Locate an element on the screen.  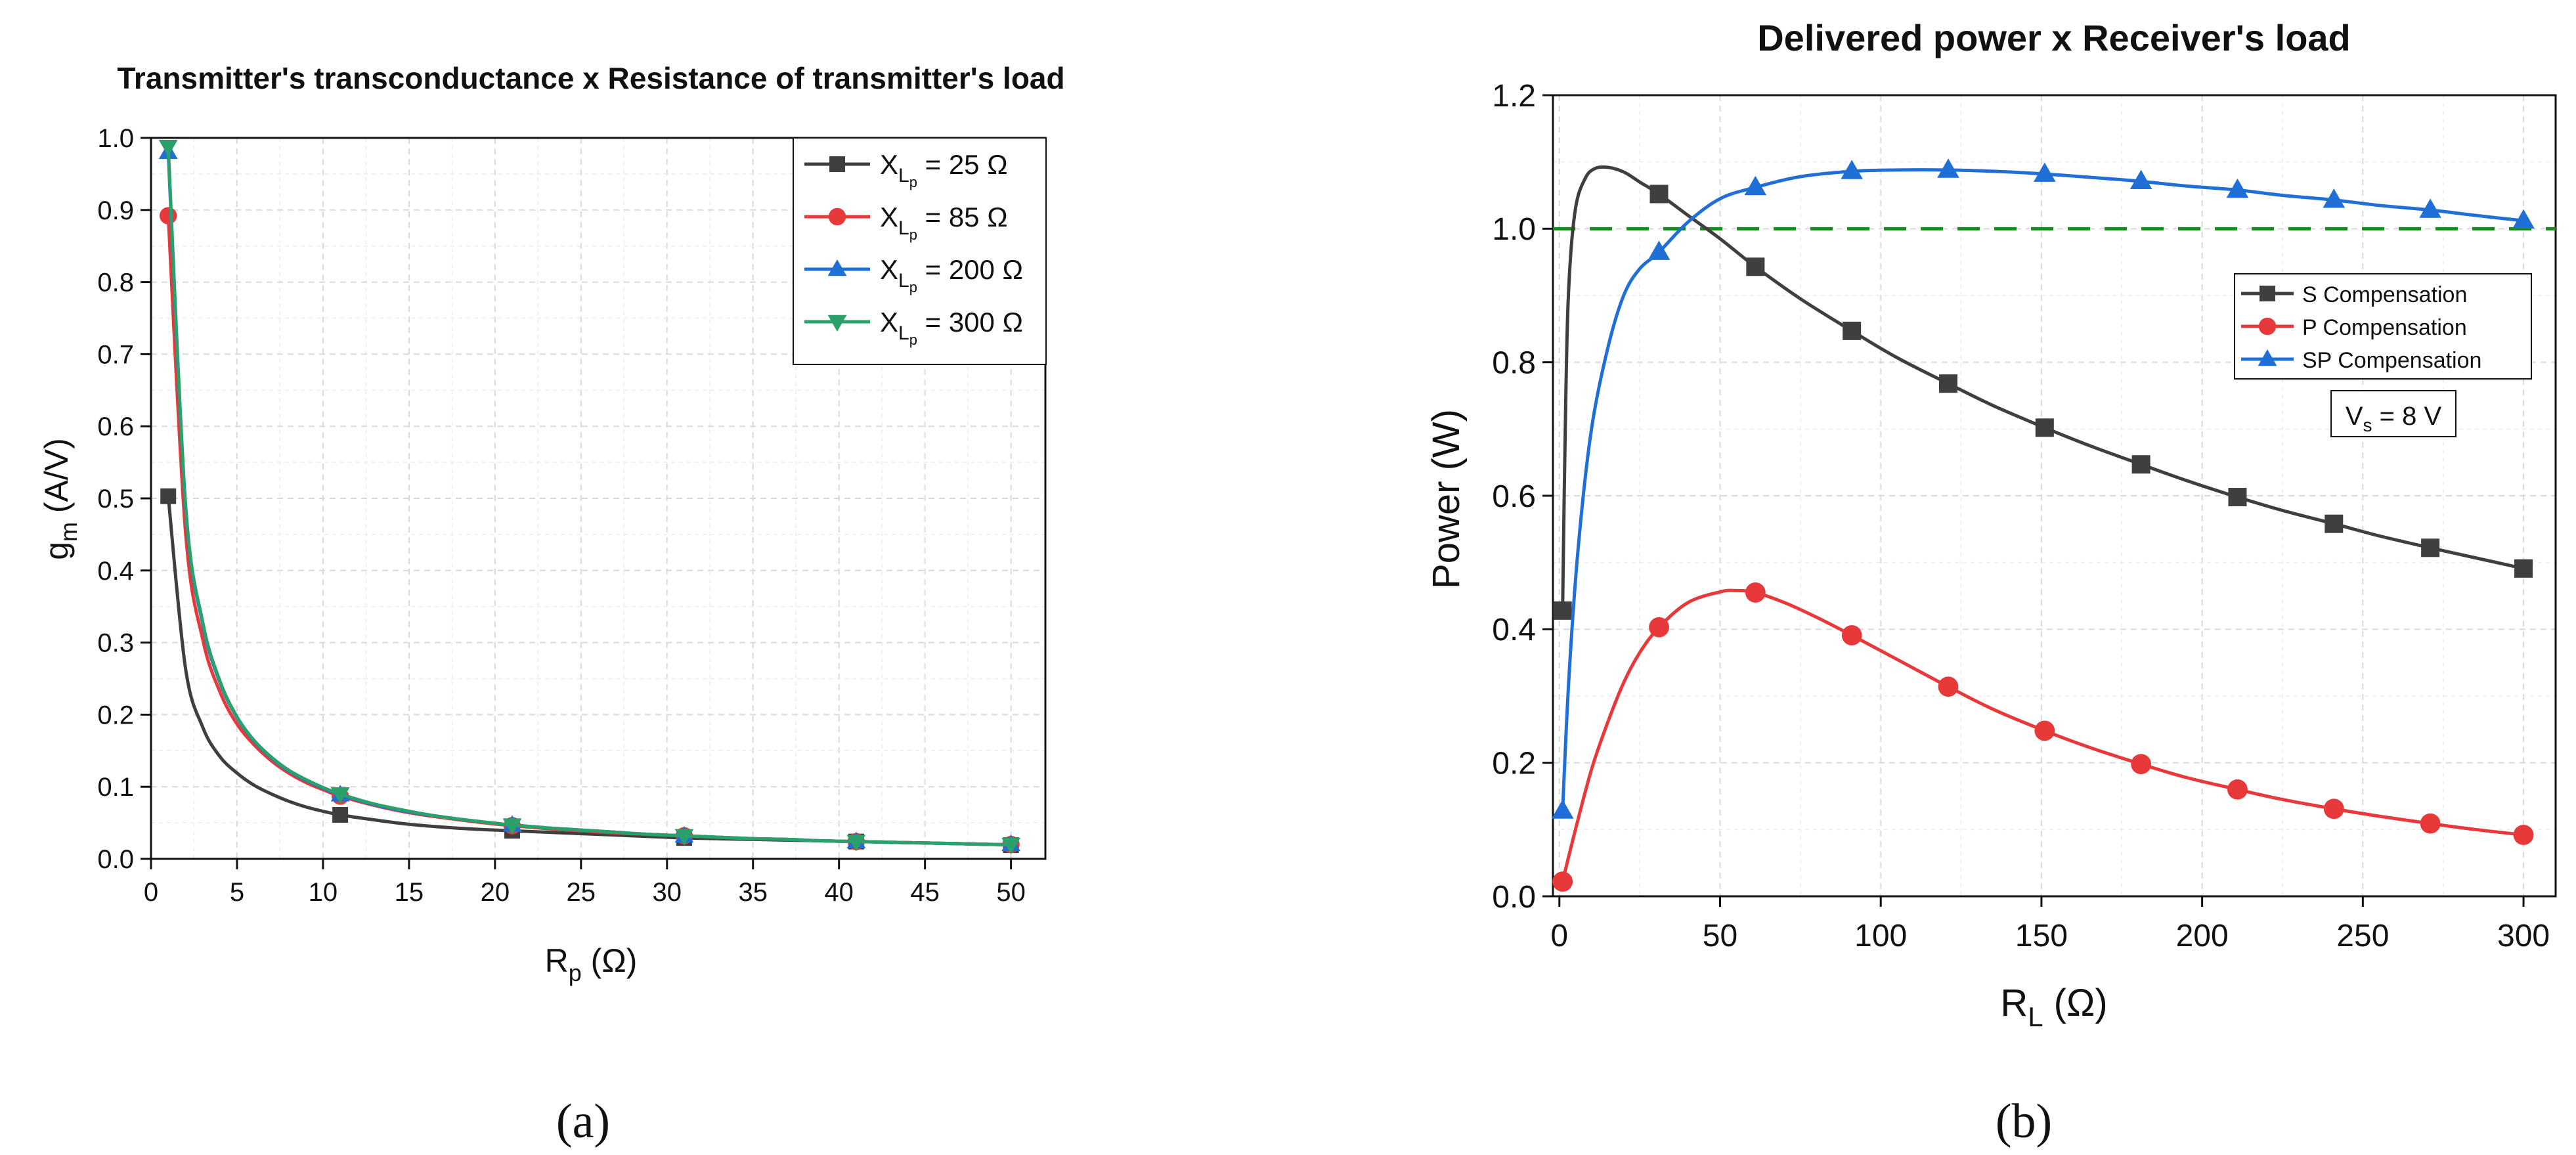
legend-item-b: SP Compensation is located at coordinates (2361, 360).